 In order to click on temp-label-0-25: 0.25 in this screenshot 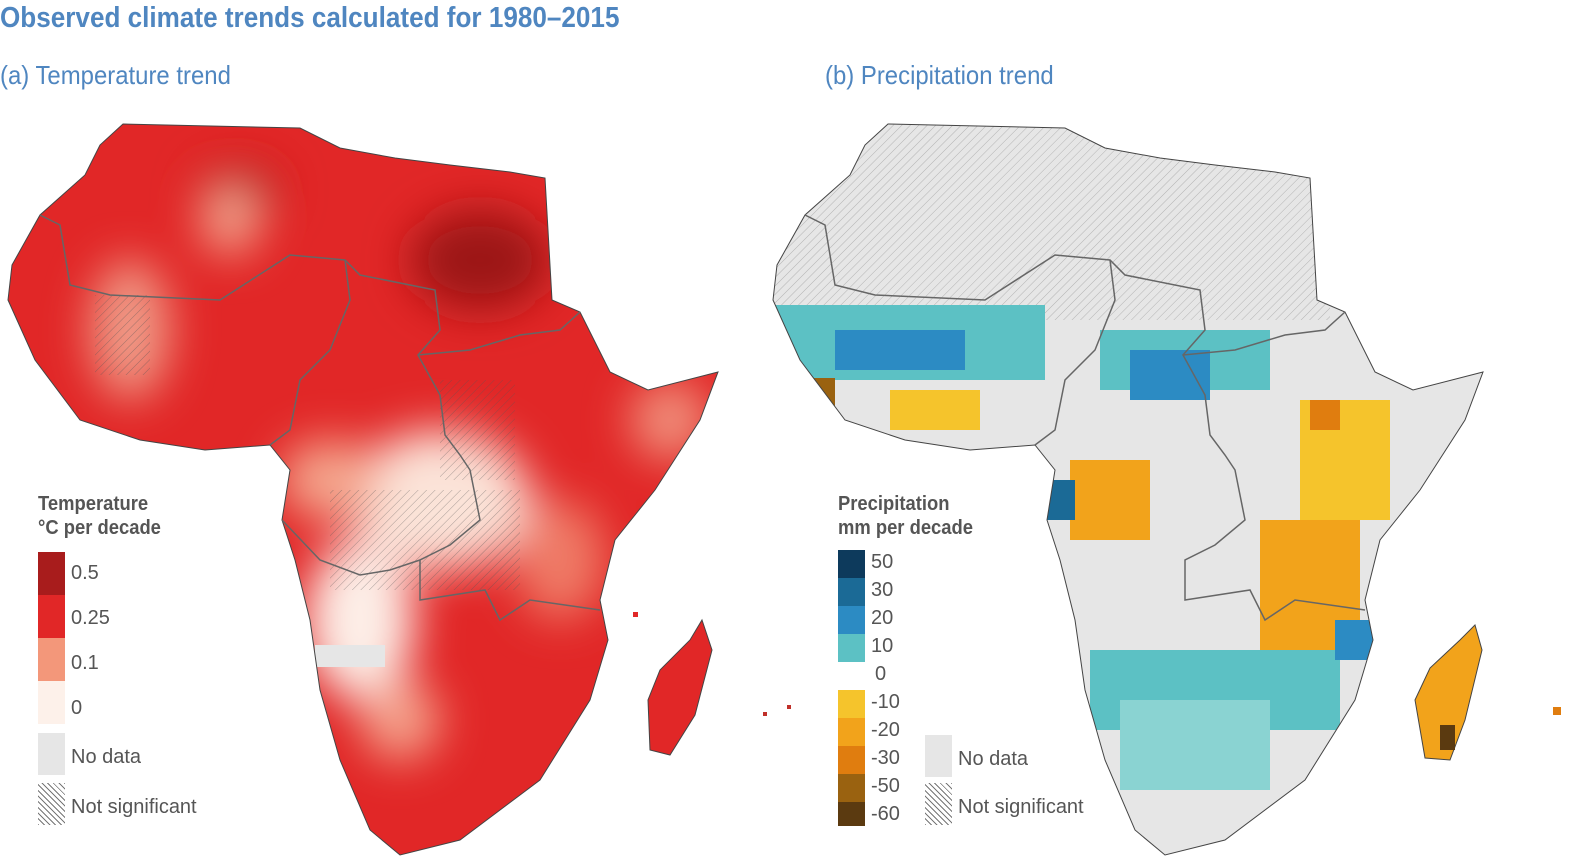, I will do `click(90, 618)`.